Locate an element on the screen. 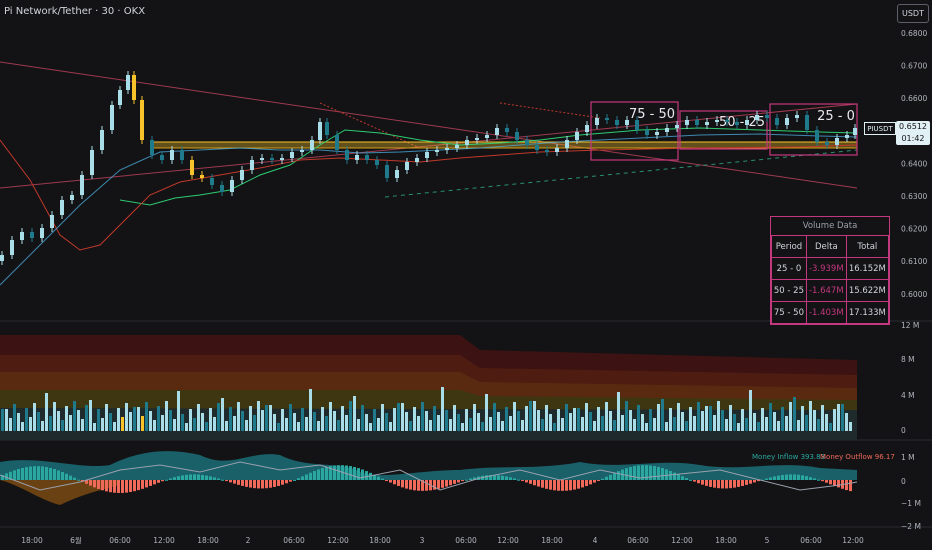 Image resolution: width=932 pixels, height=550 pixels. currency-button: USDT is located at coordinates (913, 13).